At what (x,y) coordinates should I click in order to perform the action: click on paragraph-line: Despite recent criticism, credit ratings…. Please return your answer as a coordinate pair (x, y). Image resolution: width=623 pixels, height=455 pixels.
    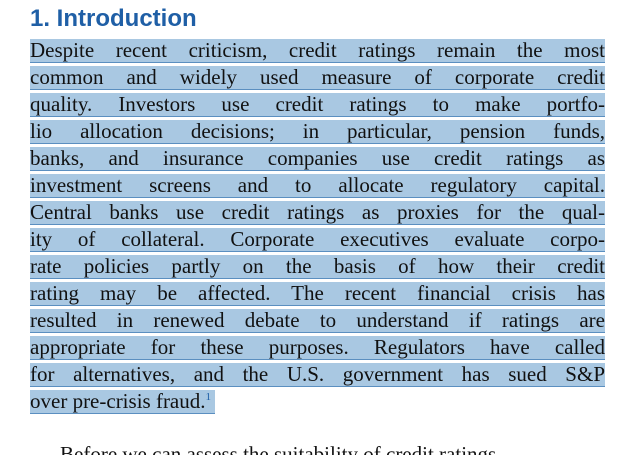
    Looking at the image, I should click on (317, 51).